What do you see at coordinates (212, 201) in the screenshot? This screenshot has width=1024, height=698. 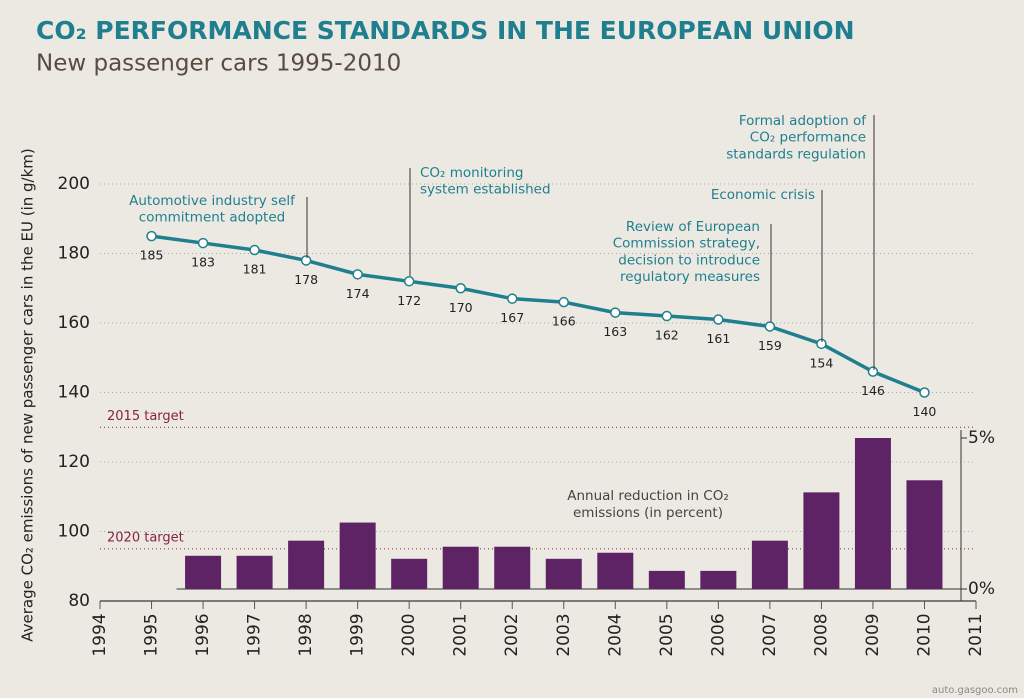 I see `annotation-text: Automotive industry self` at bounding box center [212, 201].